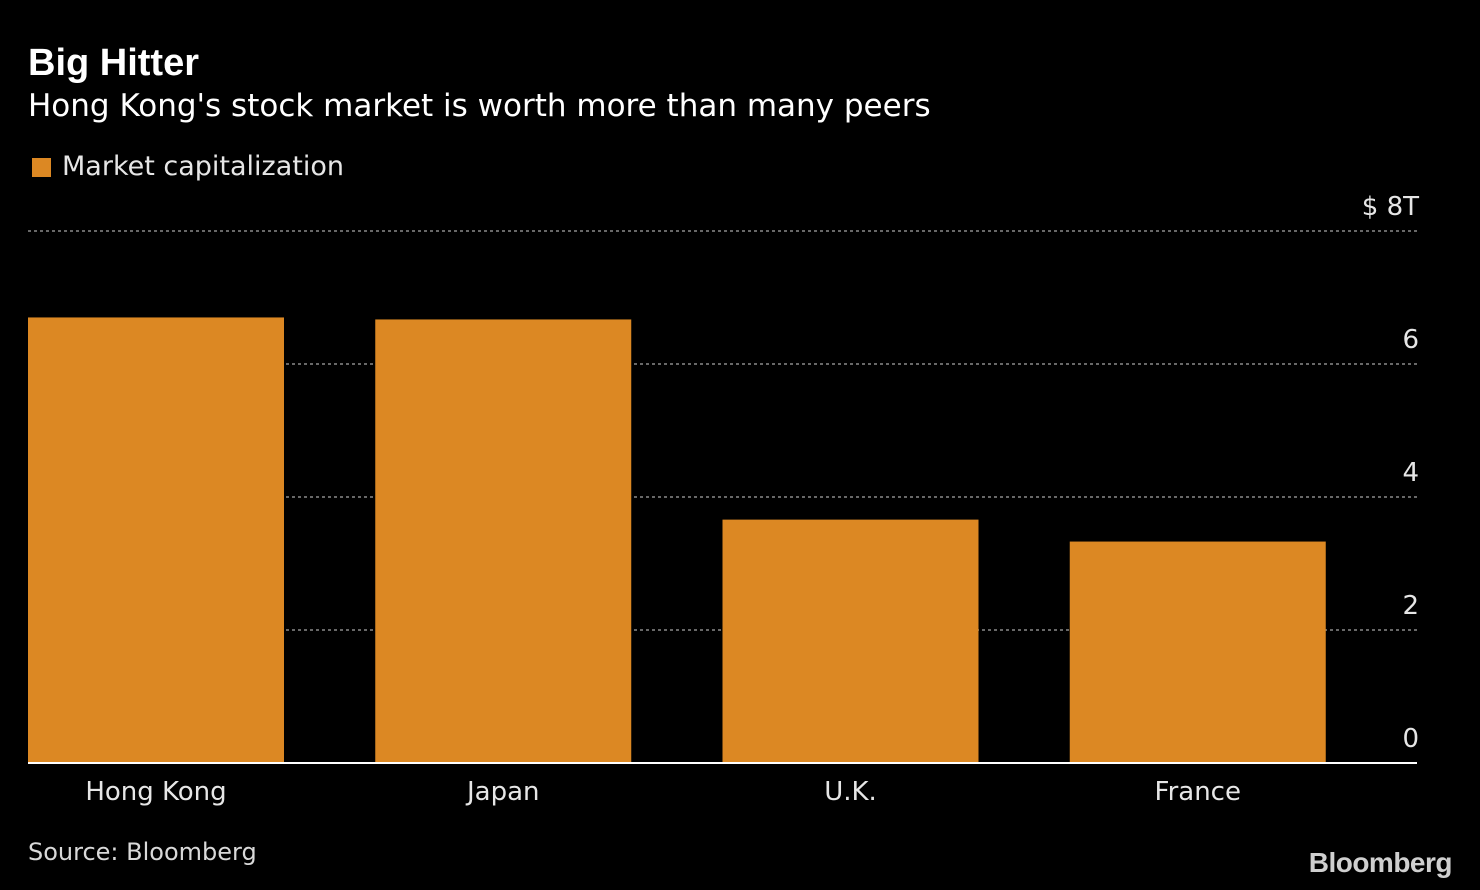 The height and width of the screenshot is (890, 1480). Describe the element at coordinates (113, 63) in the screenshot. I see `chart-title: Big Hitter` at that location.